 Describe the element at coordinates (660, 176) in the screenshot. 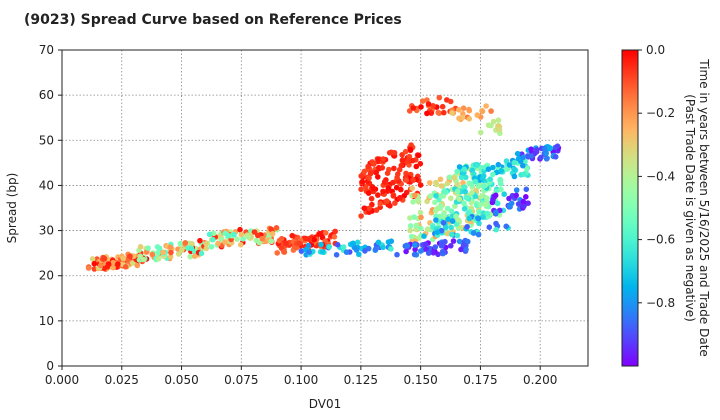

I see `colorbar-tick-label: −0.4` at that location.